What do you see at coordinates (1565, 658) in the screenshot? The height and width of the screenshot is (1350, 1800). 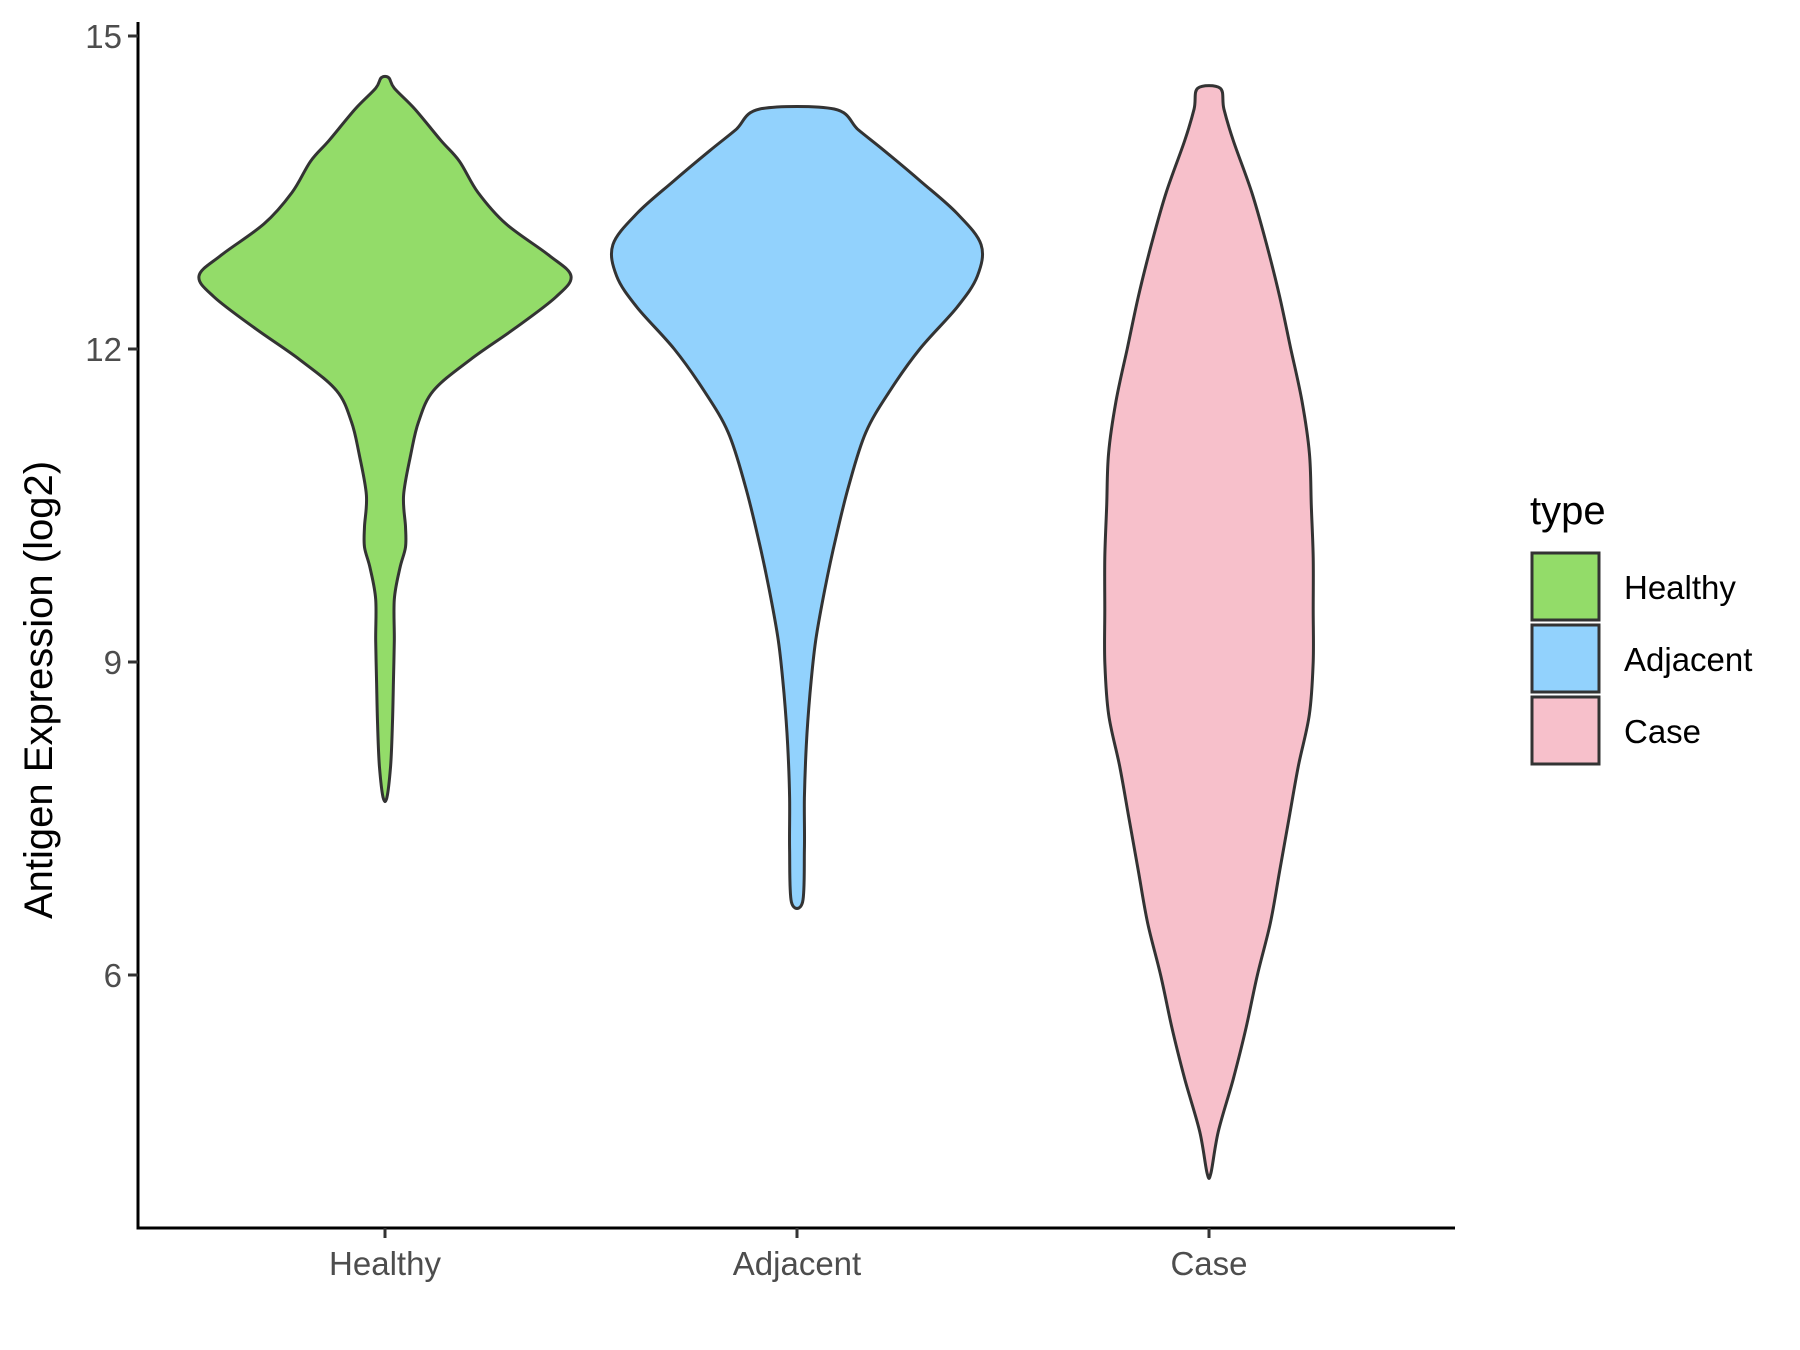 I see `legend-key-adjacent` at bounding box center [1565, 658].